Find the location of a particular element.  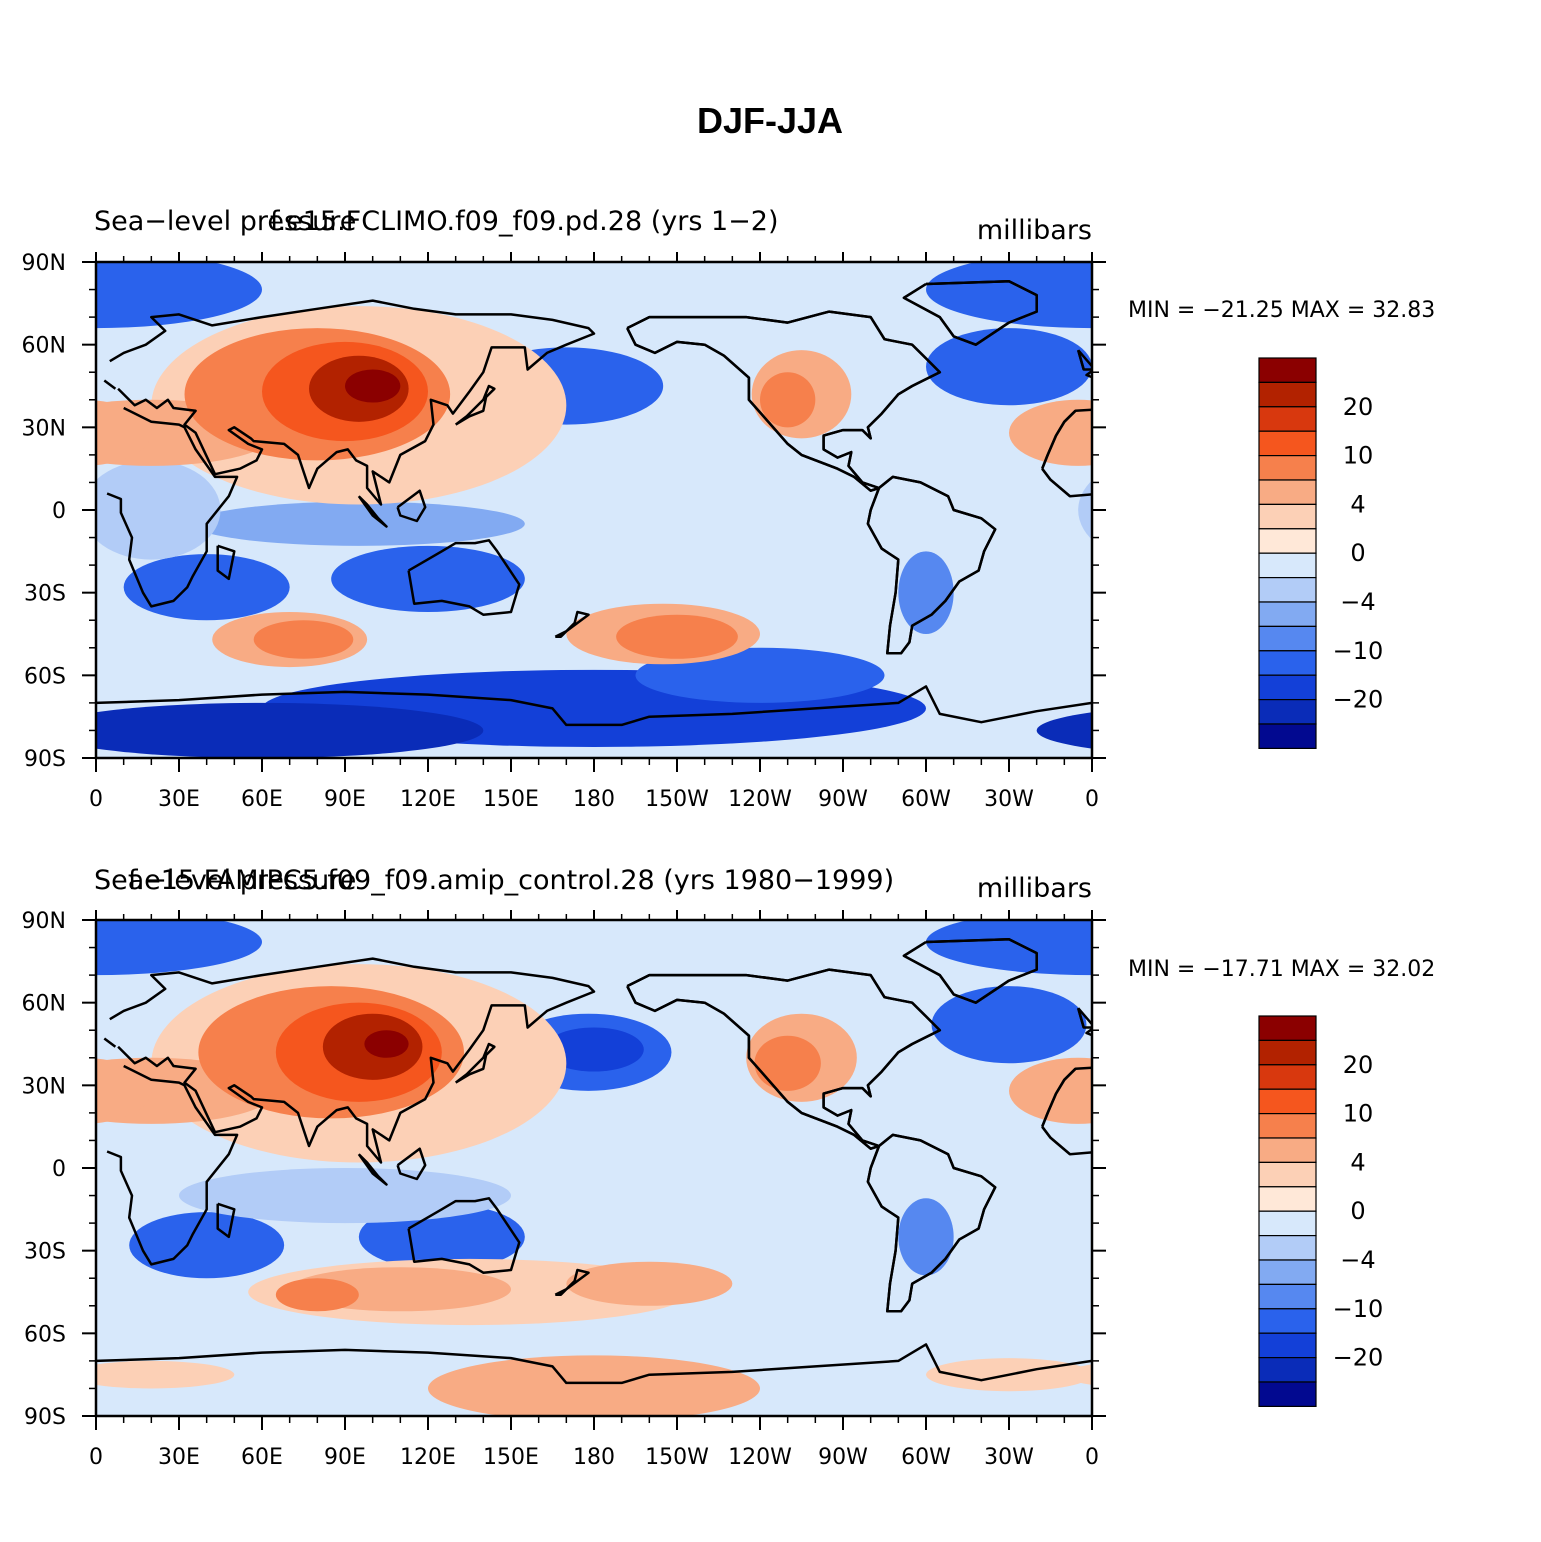

lon-tick-label: 90E is located at coordinates (345, 799).